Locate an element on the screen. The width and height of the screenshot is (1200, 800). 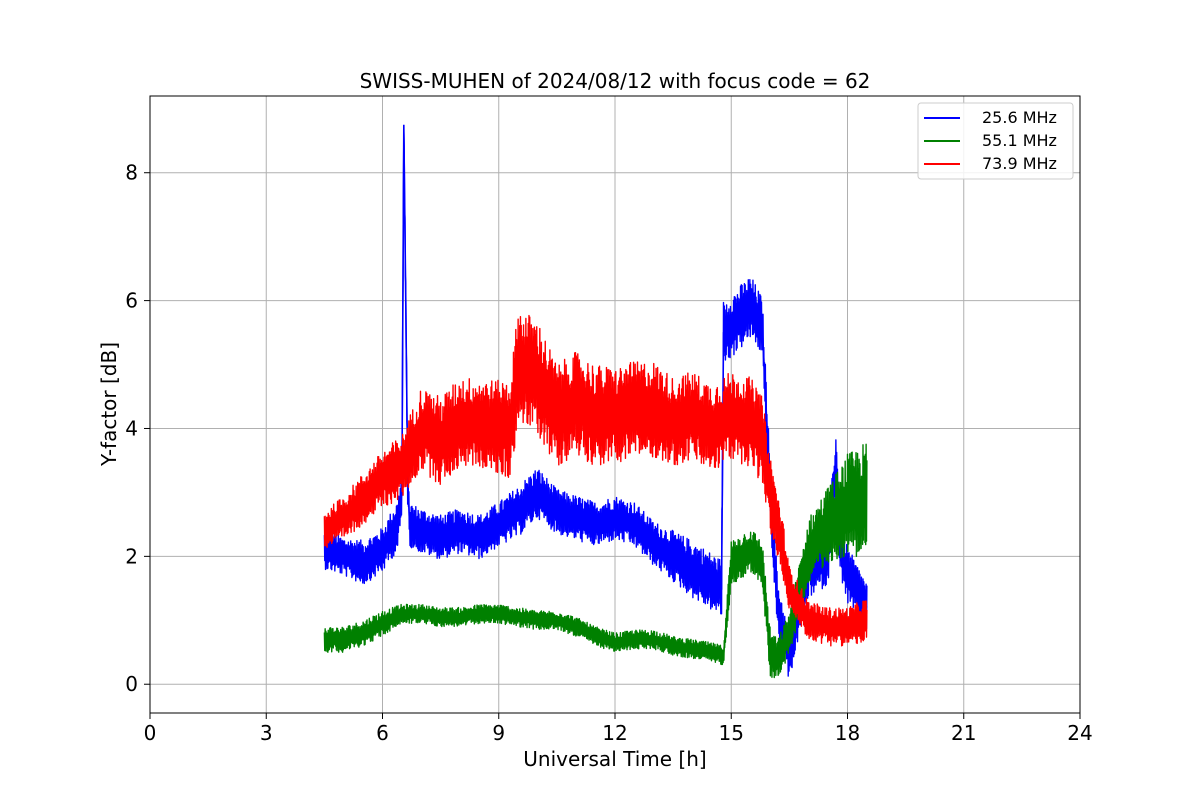
y-tick-label: 4 is located at coordinates (131, 428).